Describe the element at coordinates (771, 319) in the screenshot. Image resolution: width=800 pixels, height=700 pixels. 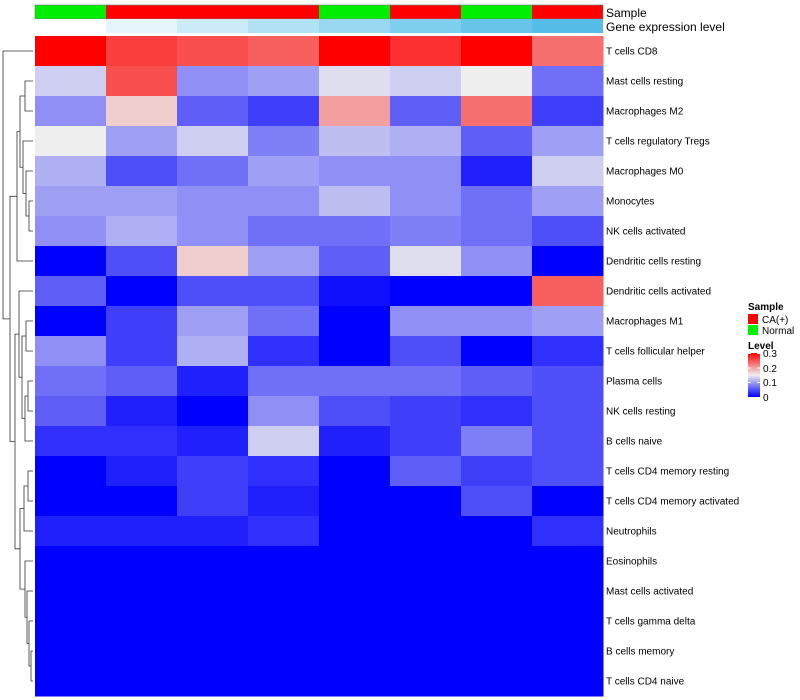
I see `sample-legend: Sample CA(+) Normal` at that location.